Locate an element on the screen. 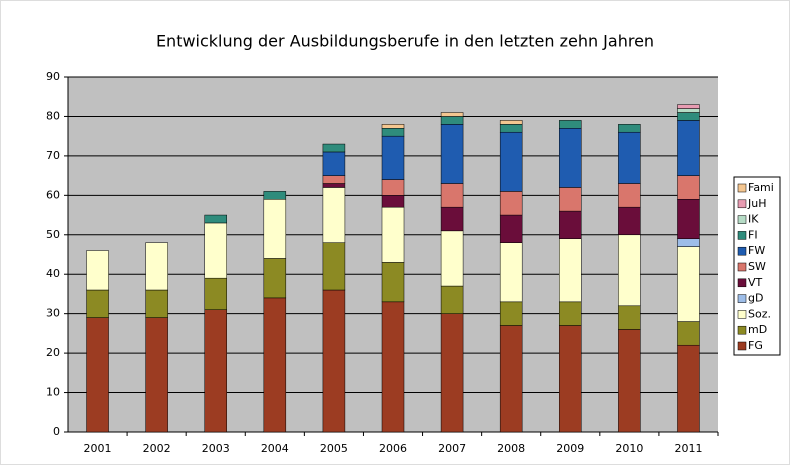 The height and width of the screenshot is (466, 791). y-tick-label: 70 is located at coordinates (53, 155).